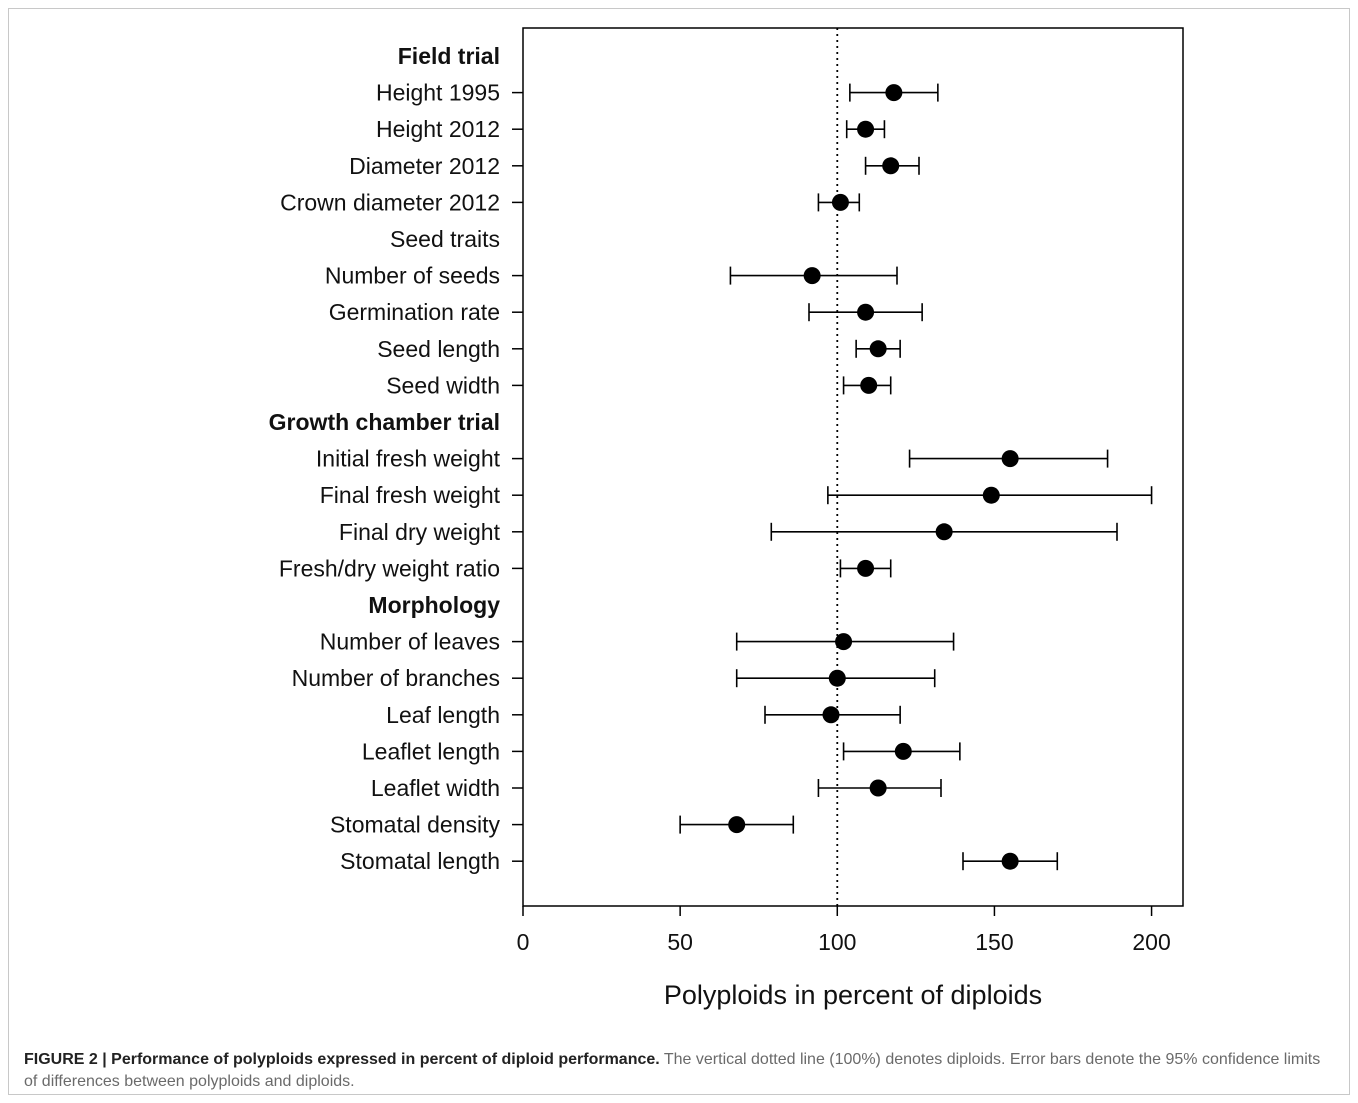 The image size is (1358, 1103). Describe the element at coordinates (443, 385) in the screenshot. I see `row-label-seed-width: Seed width` at that location.